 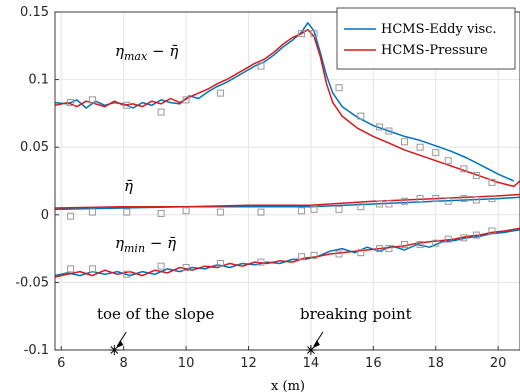 What do you see at coordinates (145, 244) in the screenshot?
I see `label-eta-min: ηmin − η̄` at bounding box center [145, 244].